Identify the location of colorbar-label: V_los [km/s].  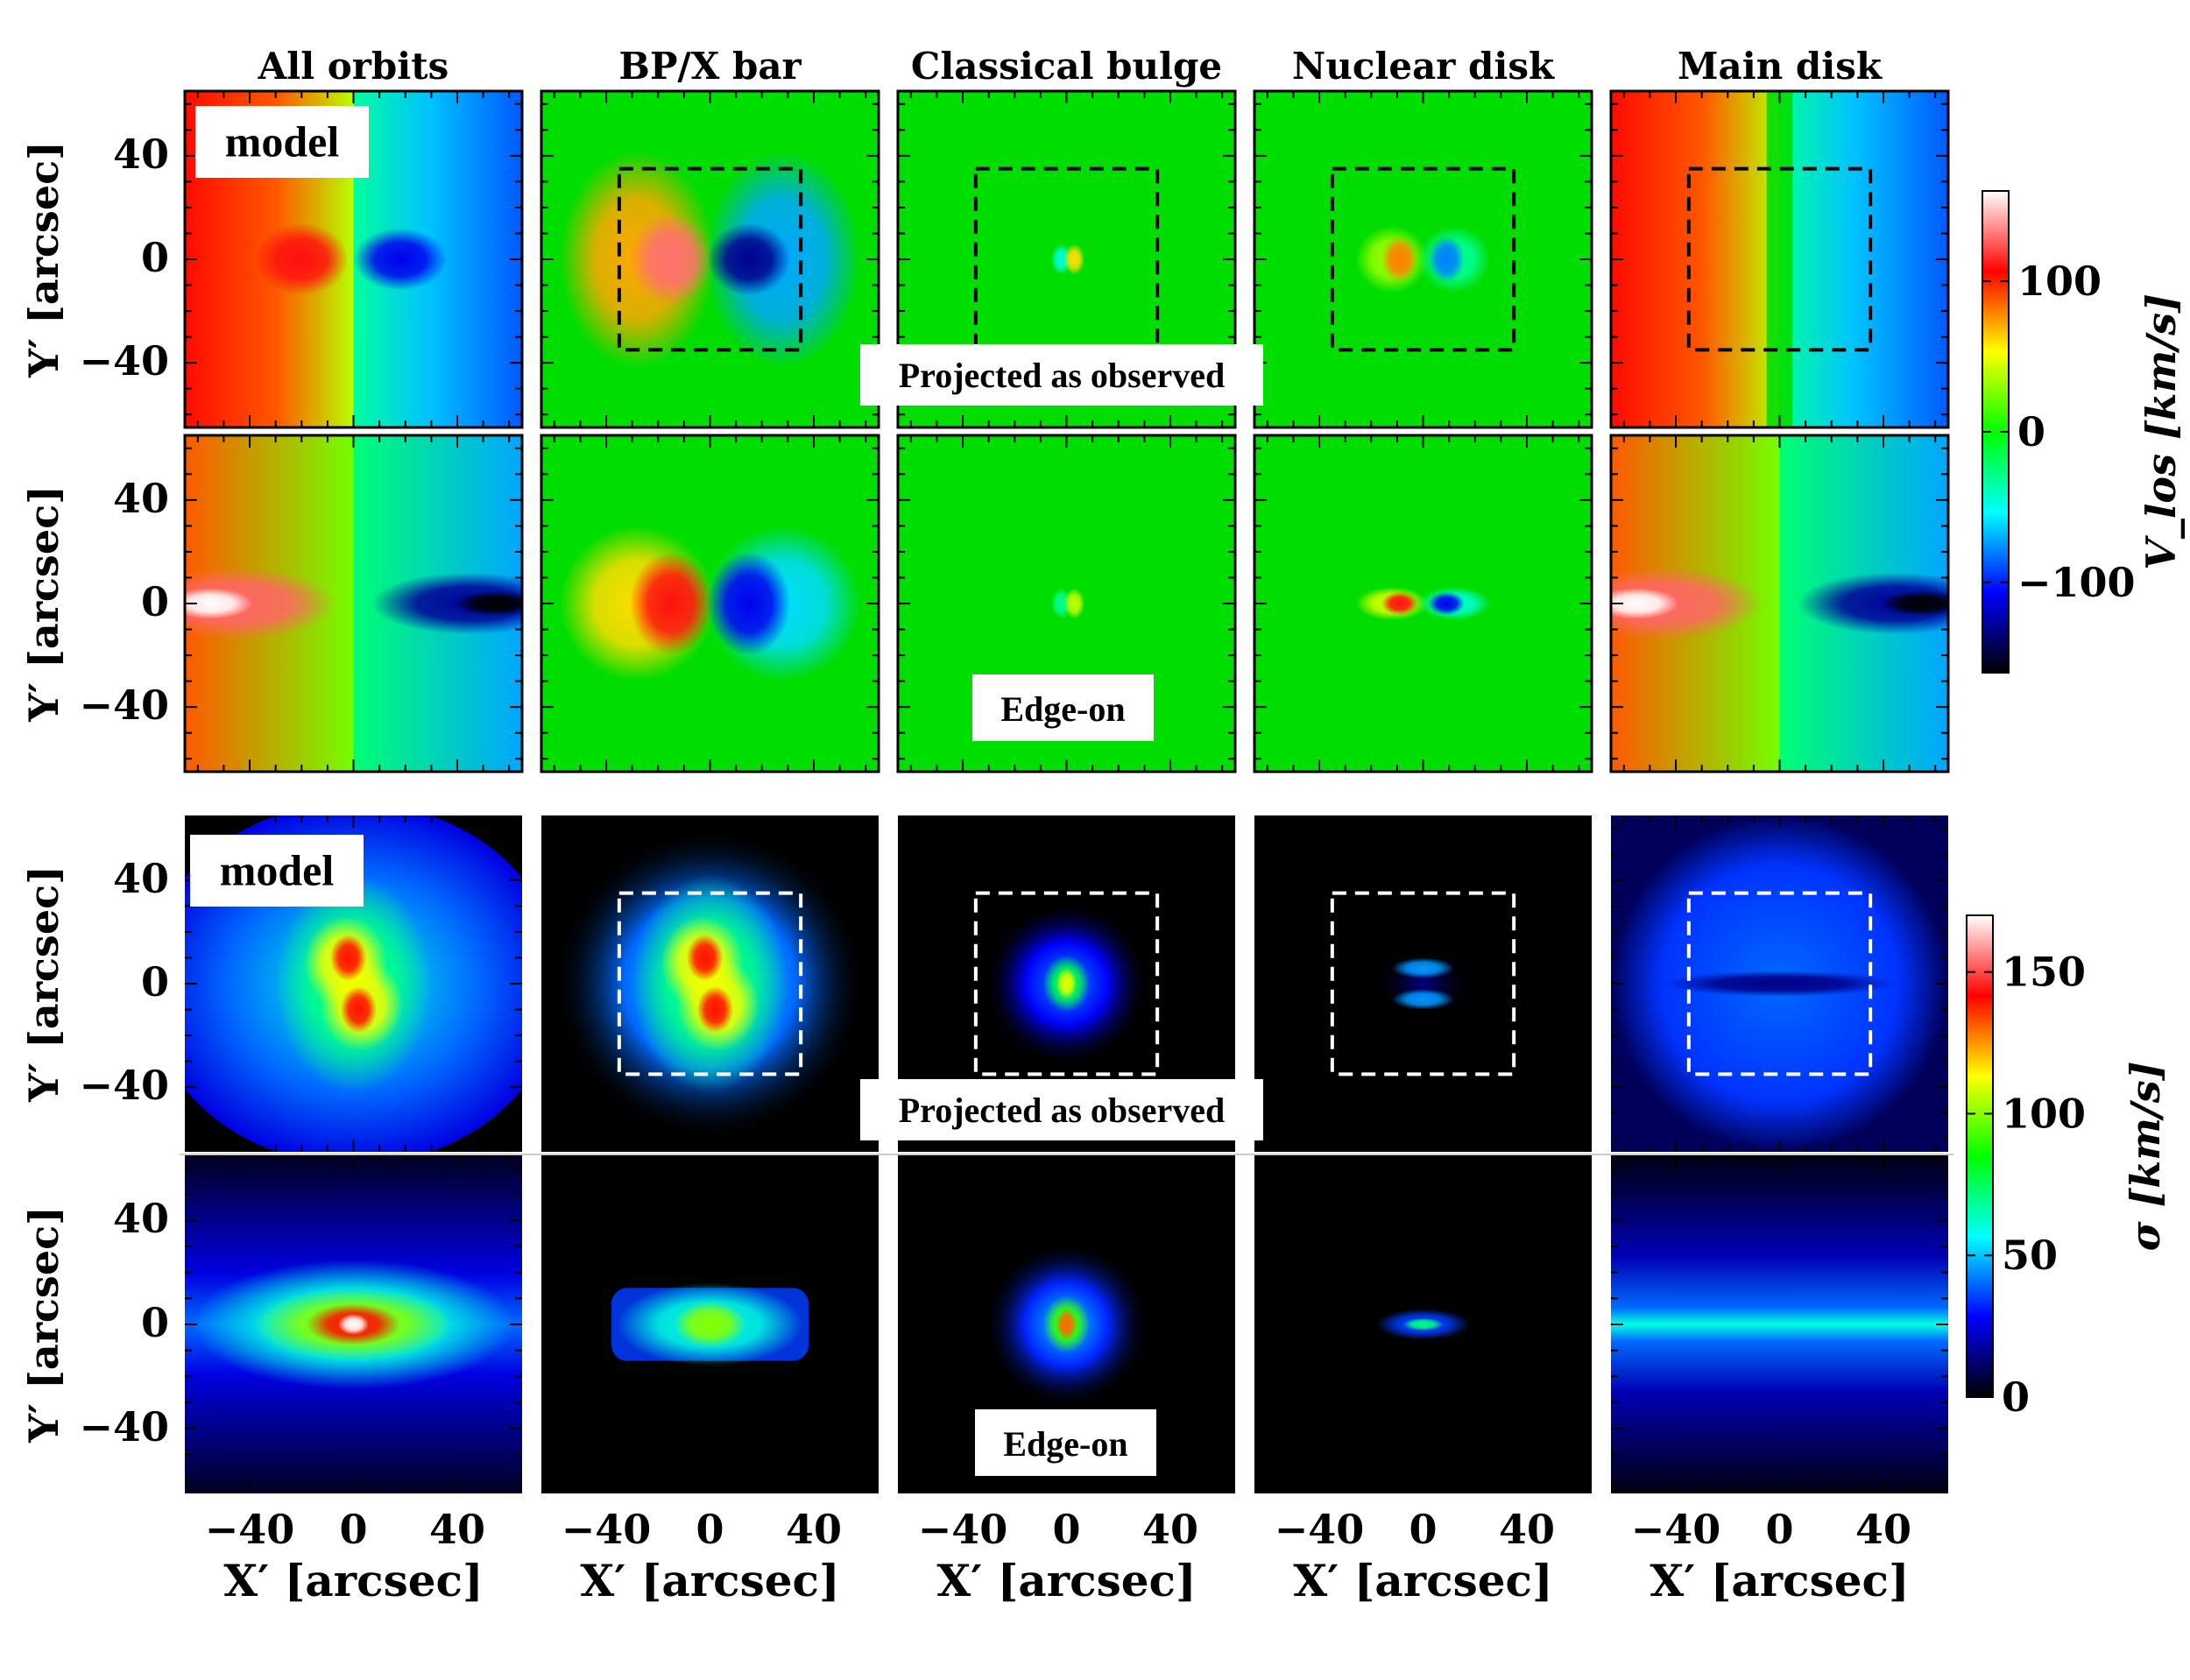
(2161, 431).